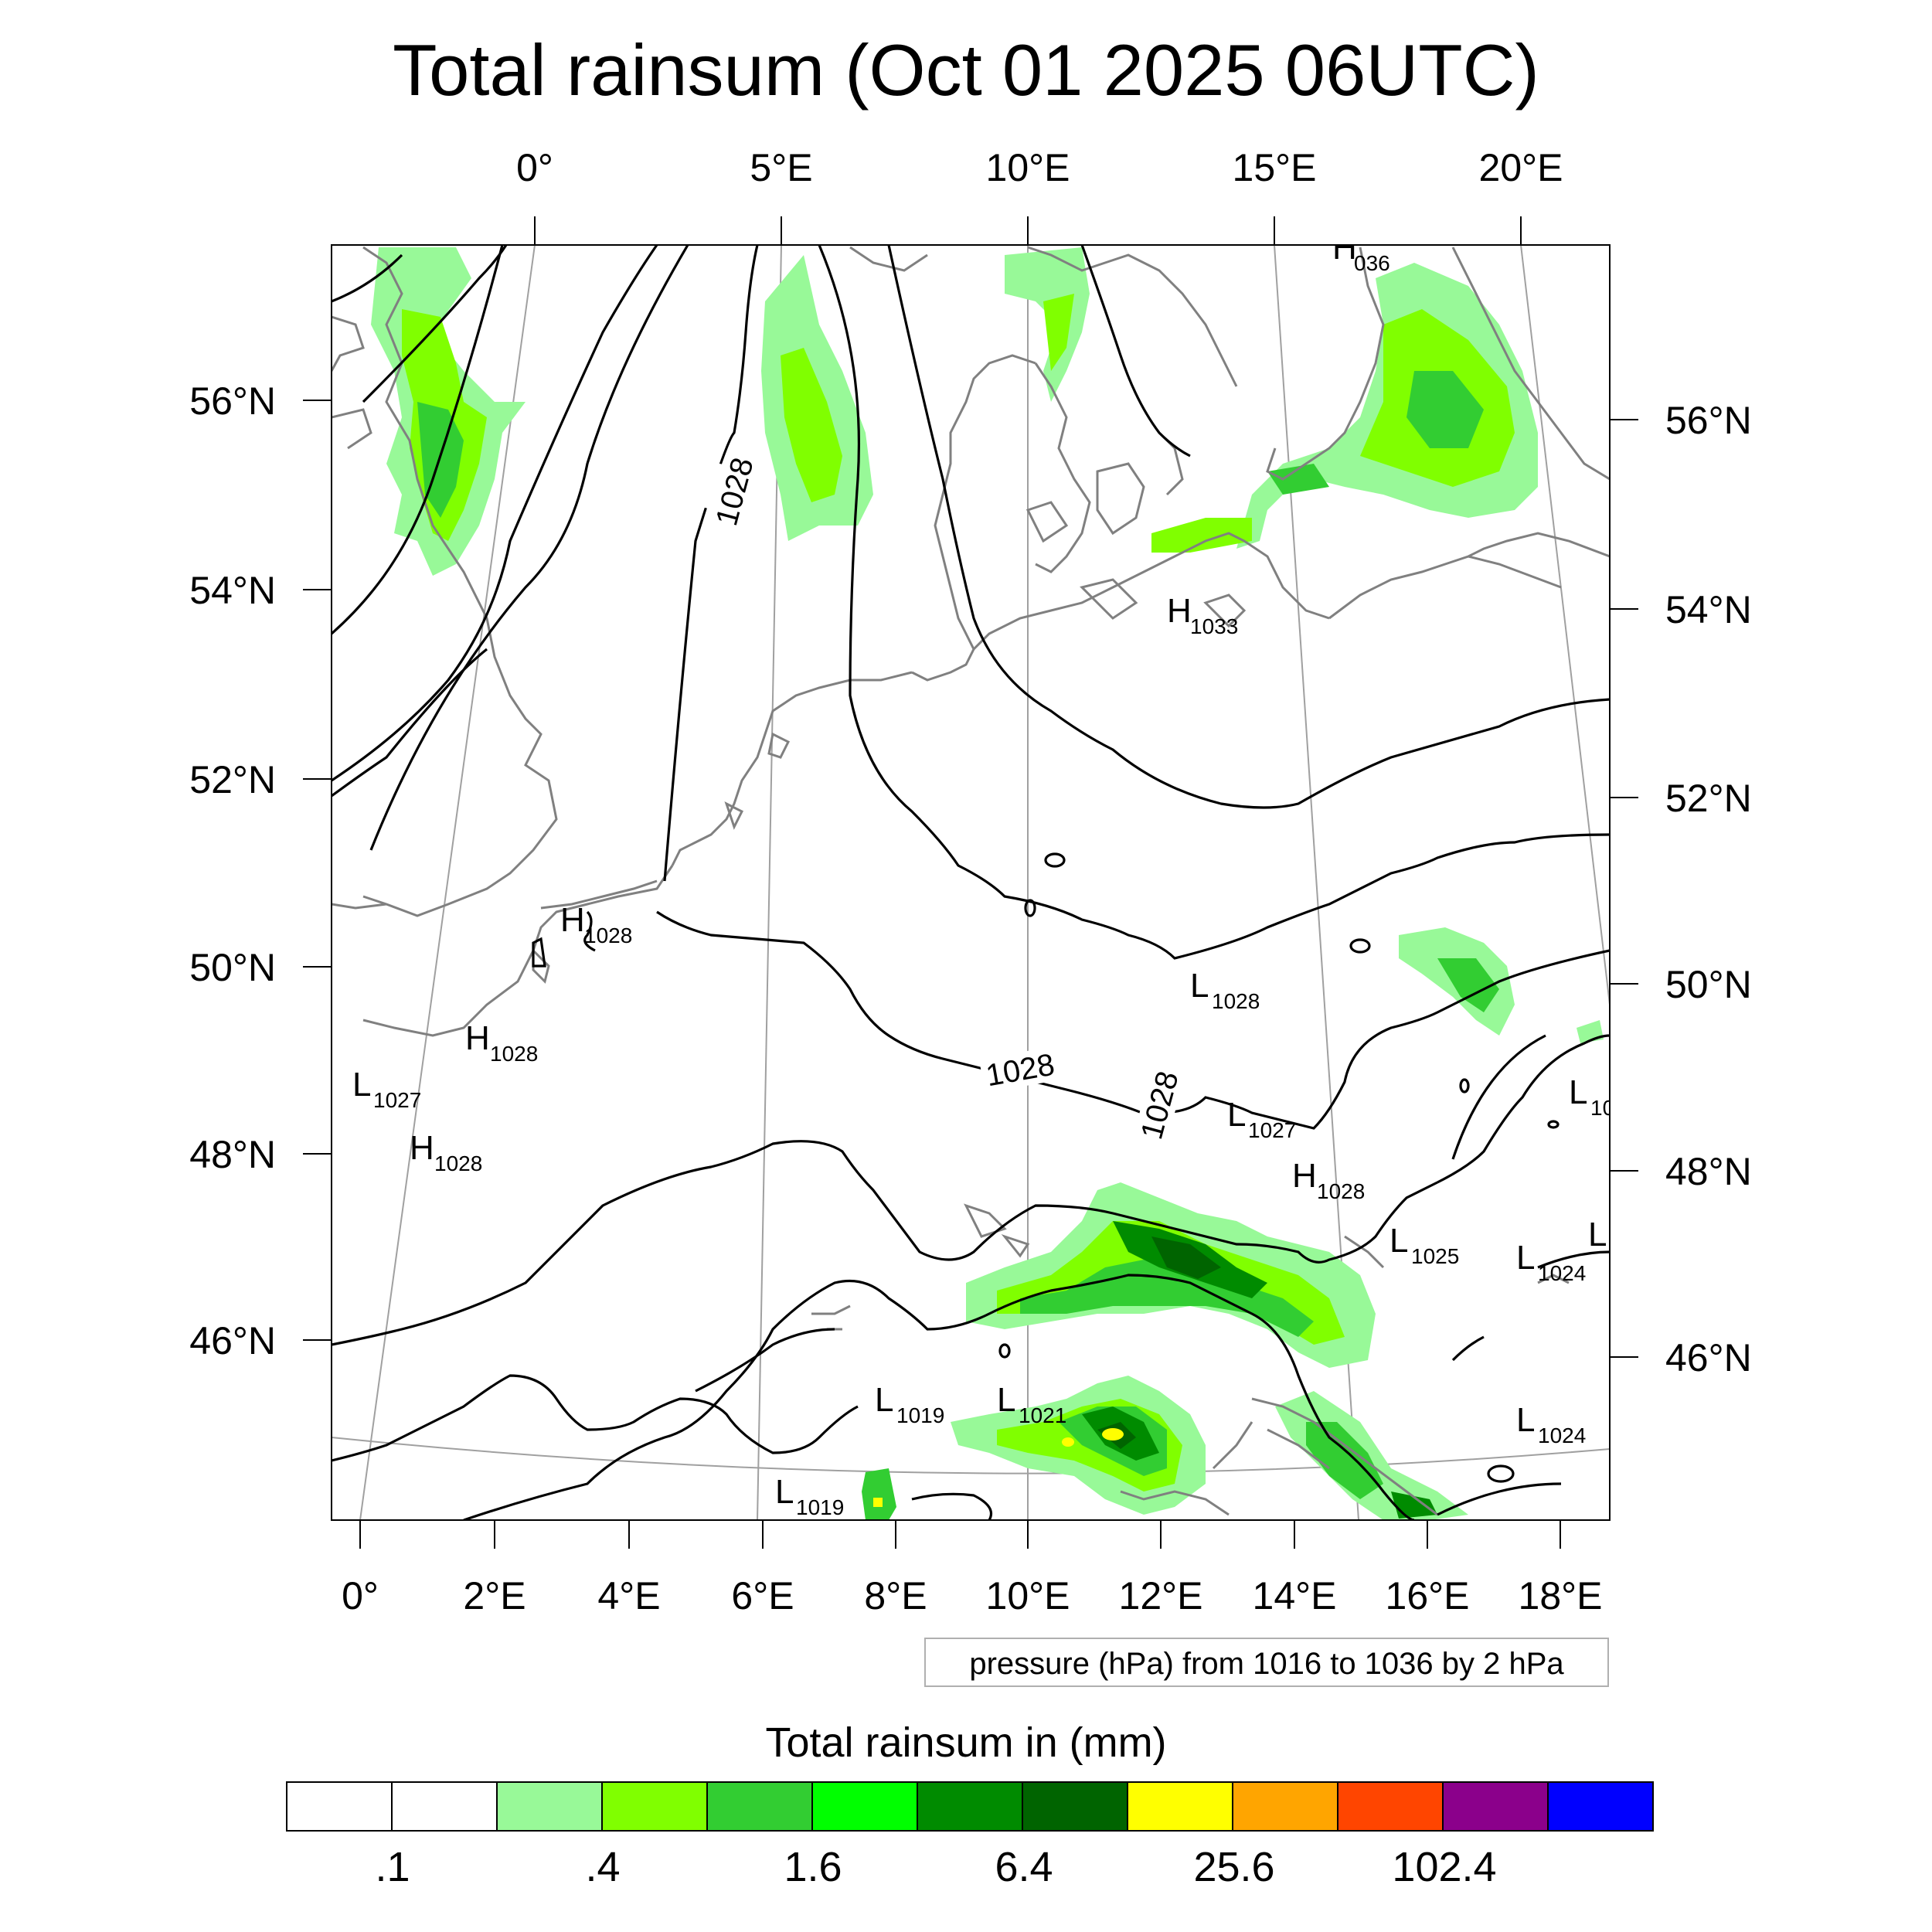 The height and width of the screenshot is (1932, 1932). What do you see at coordinates (1028, 230) in the screenshot?
I see `top-ticks` at bounding box center [1028, 230].